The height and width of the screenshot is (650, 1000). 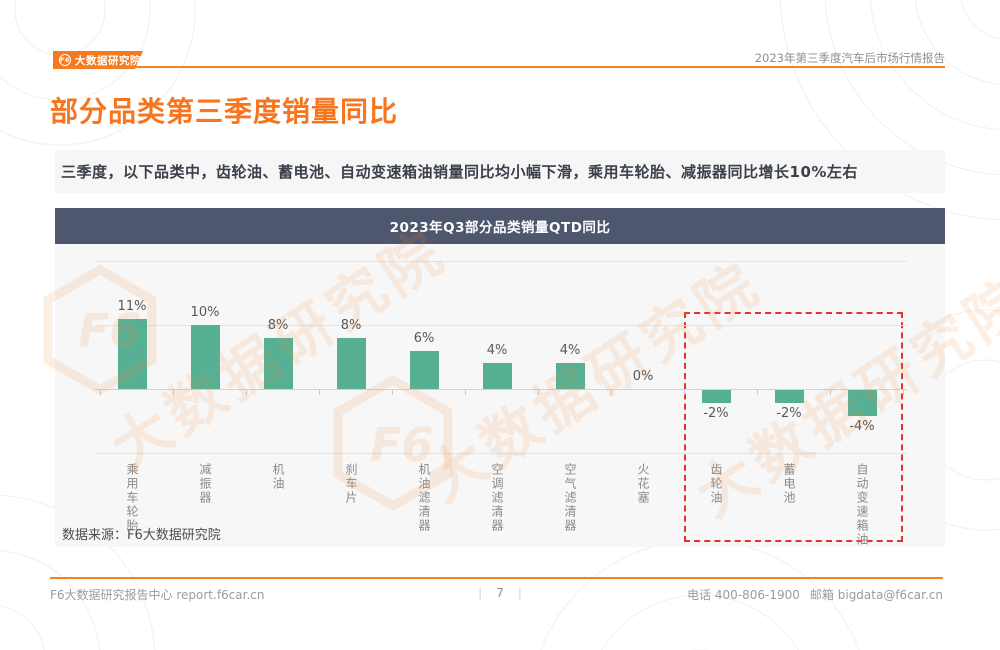 What do you see at coordinates (501, 67) in the screenshot?
I see `header-divider` at bounding box center [501, 67].